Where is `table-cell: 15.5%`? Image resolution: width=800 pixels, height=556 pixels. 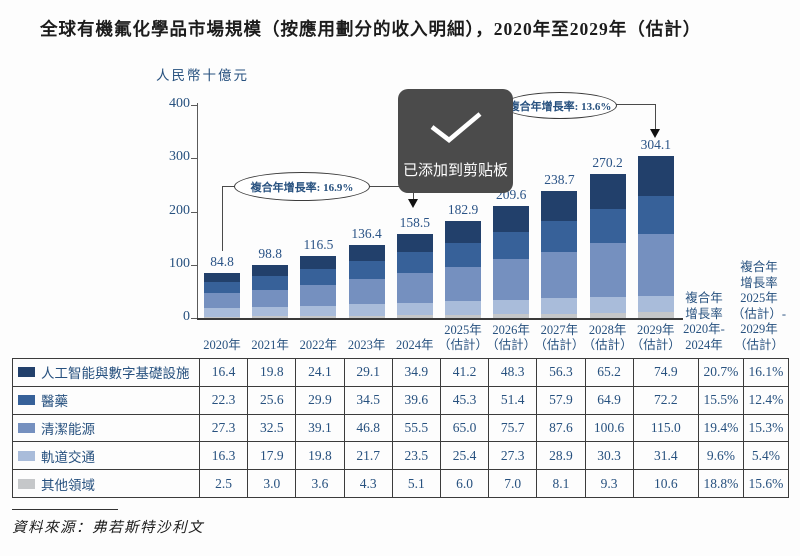
table-cell: 15.5% is located at coordinates (721, 400).